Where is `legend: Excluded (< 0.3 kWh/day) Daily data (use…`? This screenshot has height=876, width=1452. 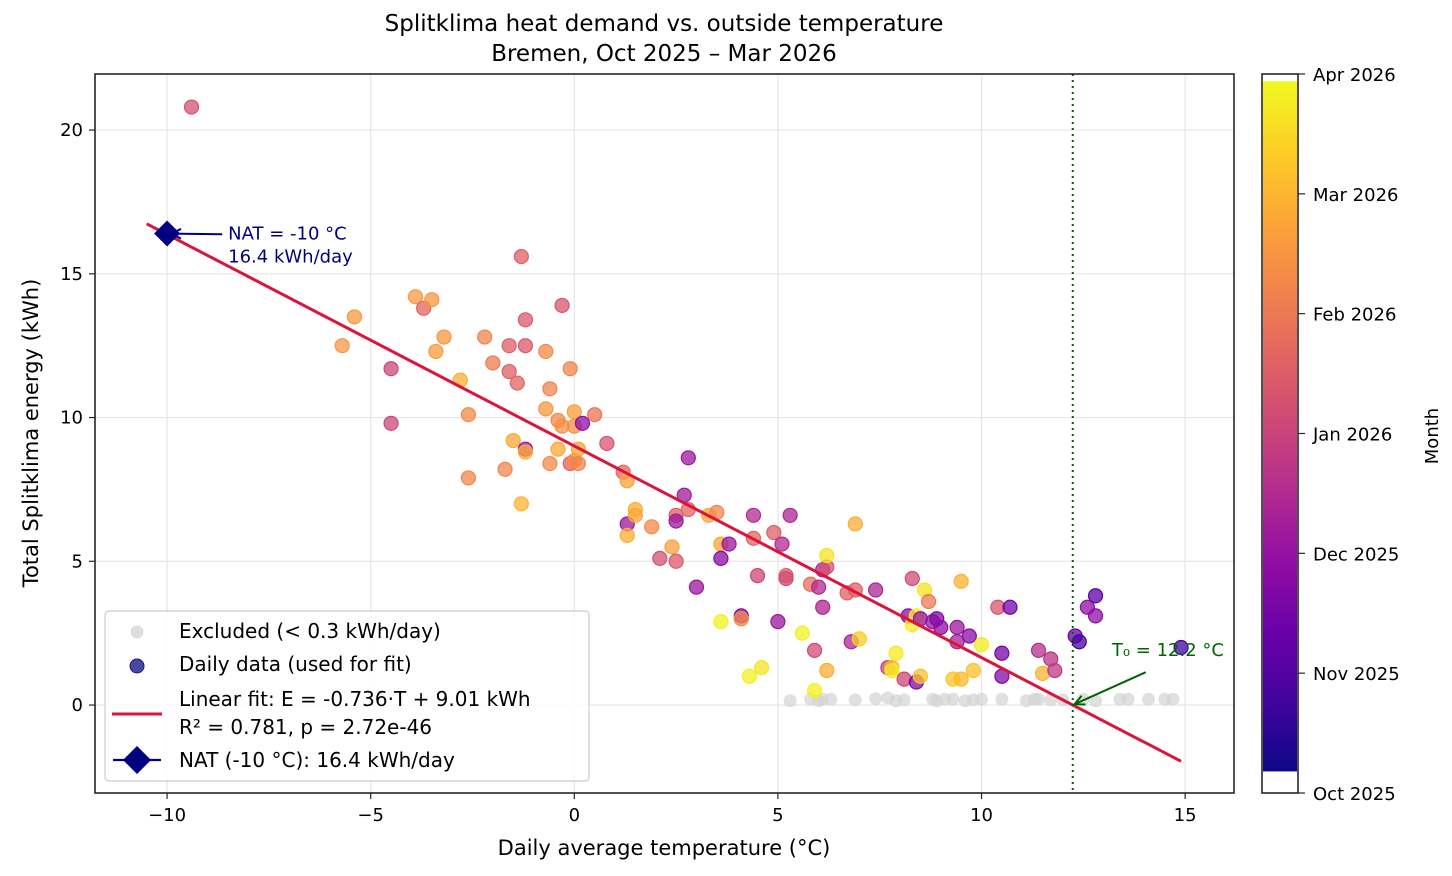 legend: Excluded (< 0.3 kWh/day) Daily data (use… is located at coordinates (347, 696).